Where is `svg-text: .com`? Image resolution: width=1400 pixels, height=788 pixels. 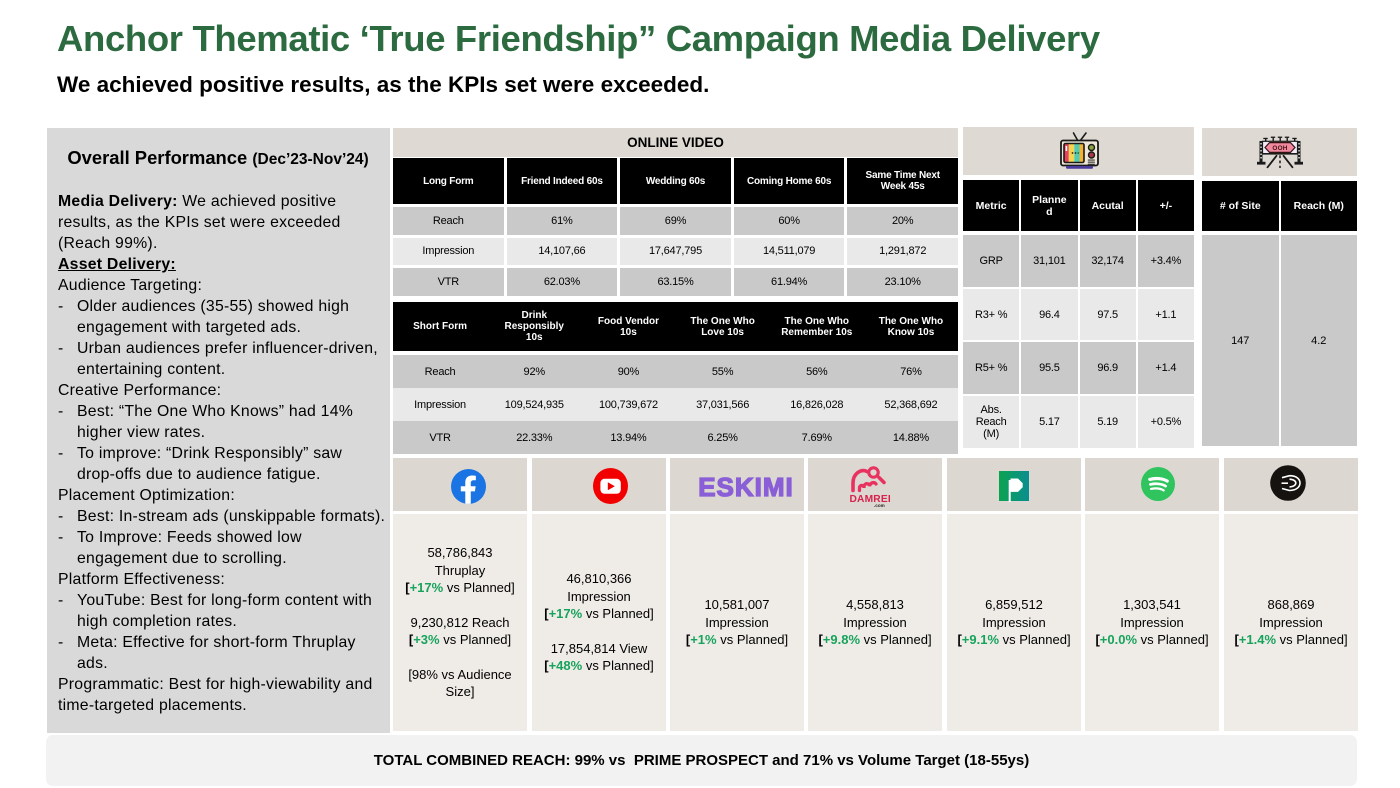 svg-text: .com is located at coordinates (879, 505).